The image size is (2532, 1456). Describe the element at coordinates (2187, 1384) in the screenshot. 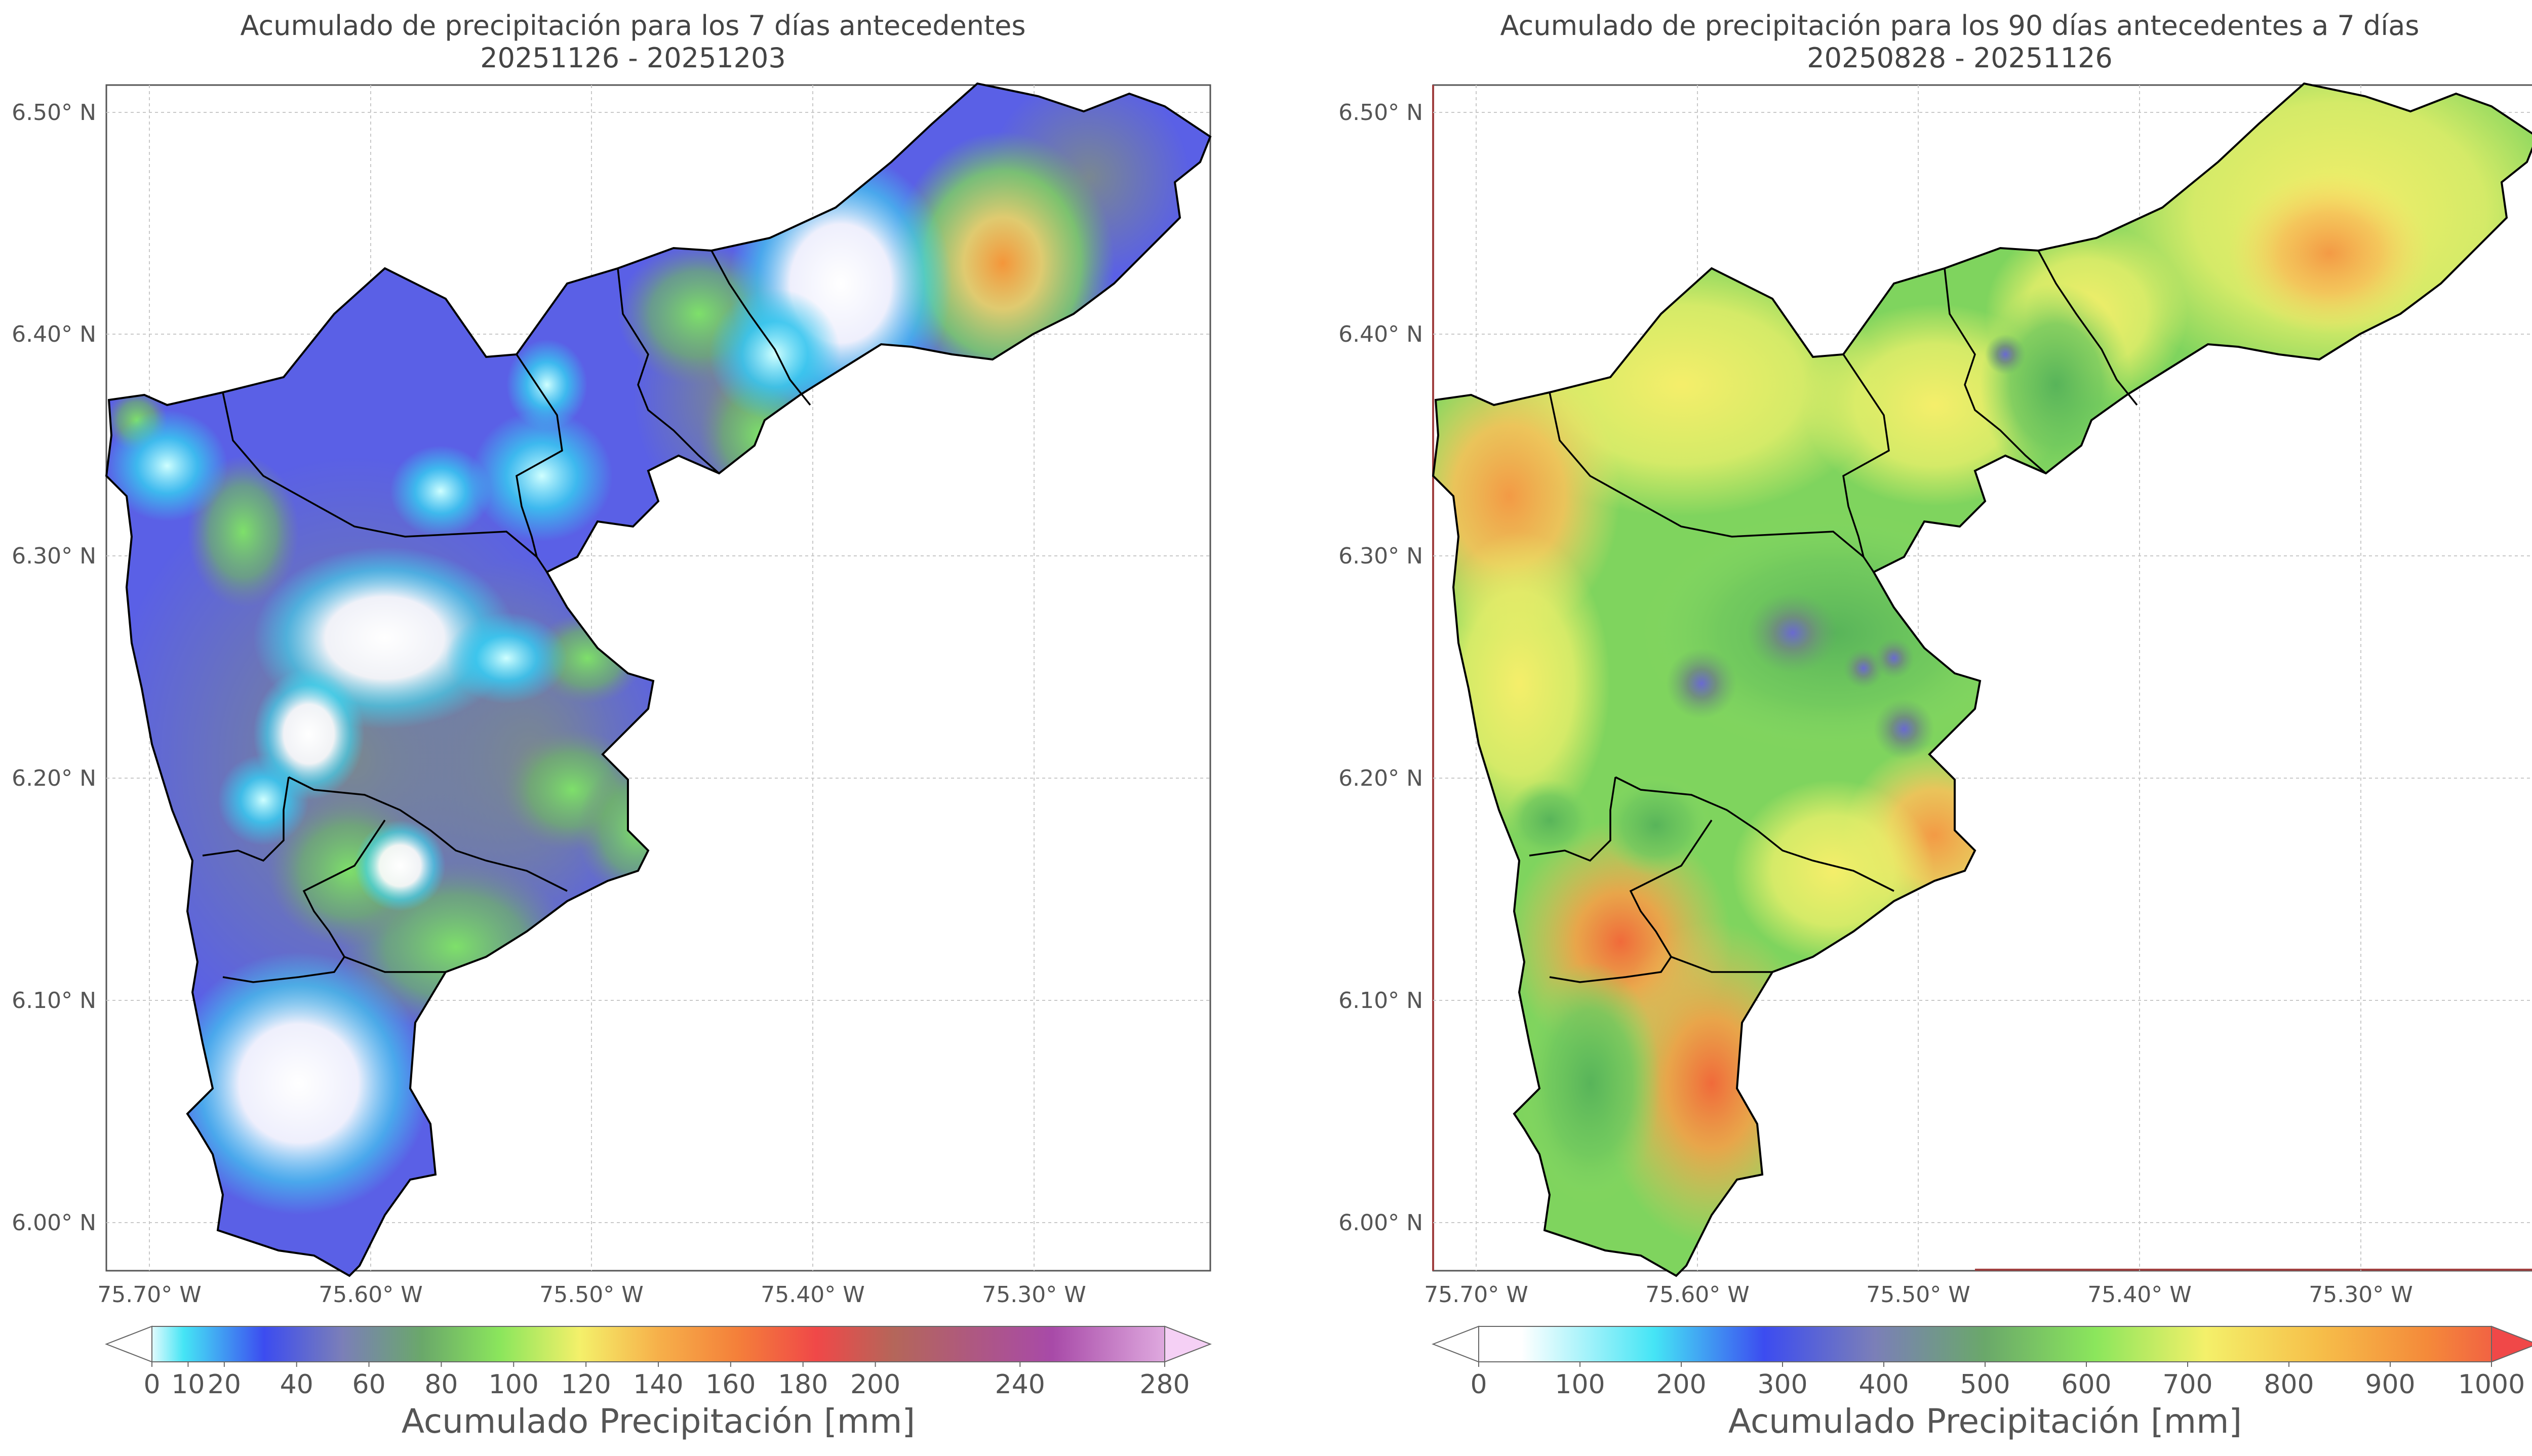

I see `colorbar-tick-label: 700` at that location.